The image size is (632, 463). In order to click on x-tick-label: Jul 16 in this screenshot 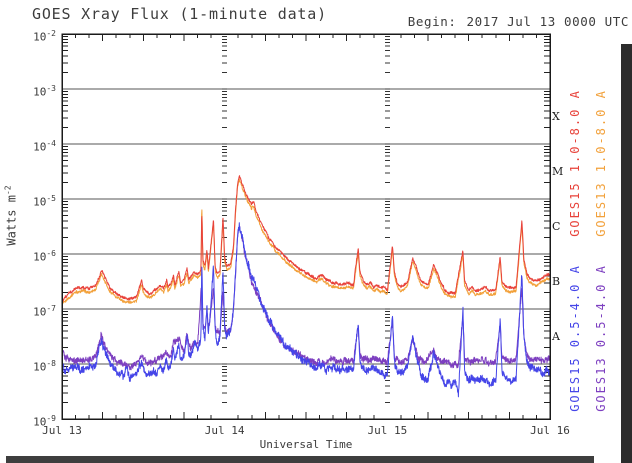, I will do `click(550, 430)`.